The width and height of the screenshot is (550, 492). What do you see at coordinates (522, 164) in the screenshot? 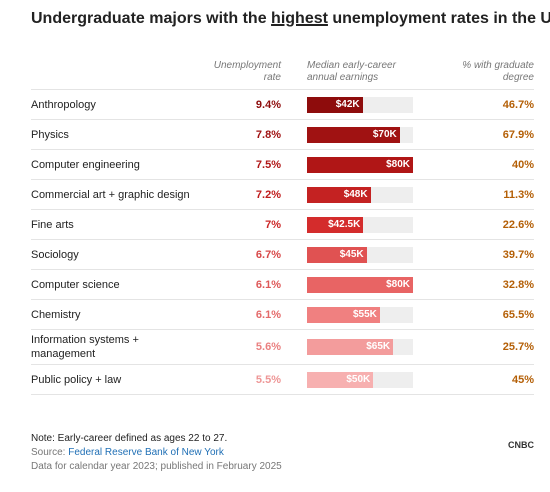
I see `graduate-share: 40%` at bounding box center [522, 164].